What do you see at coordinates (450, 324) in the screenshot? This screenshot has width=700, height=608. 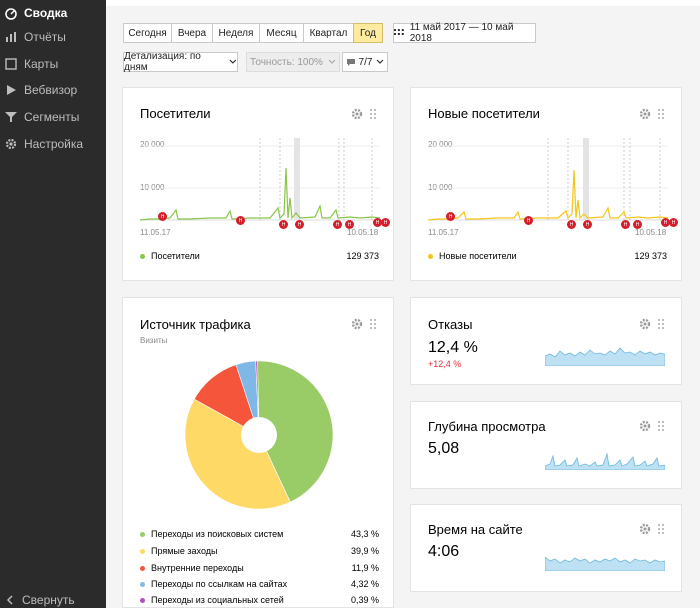 I see `bounce-title: Отказы` at bounding box center [450, 324].